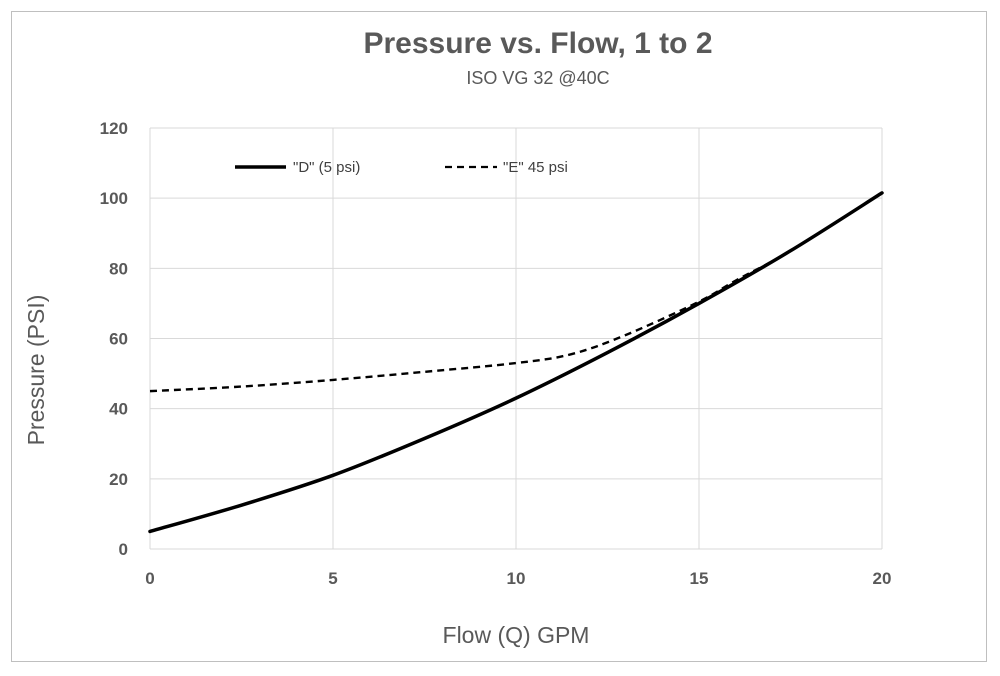  I want to click on legend-label-d: "D" (5 psi), so click(326, 167).